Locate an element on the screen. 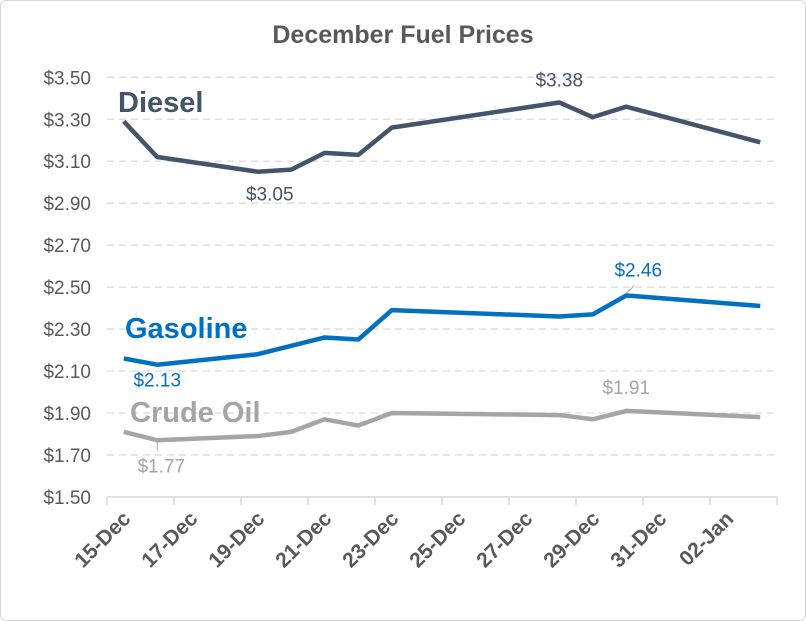 The width and height of the screenshot is (806, 621). chart-title: December Fuel Prices is located at coordinates (402, 35).